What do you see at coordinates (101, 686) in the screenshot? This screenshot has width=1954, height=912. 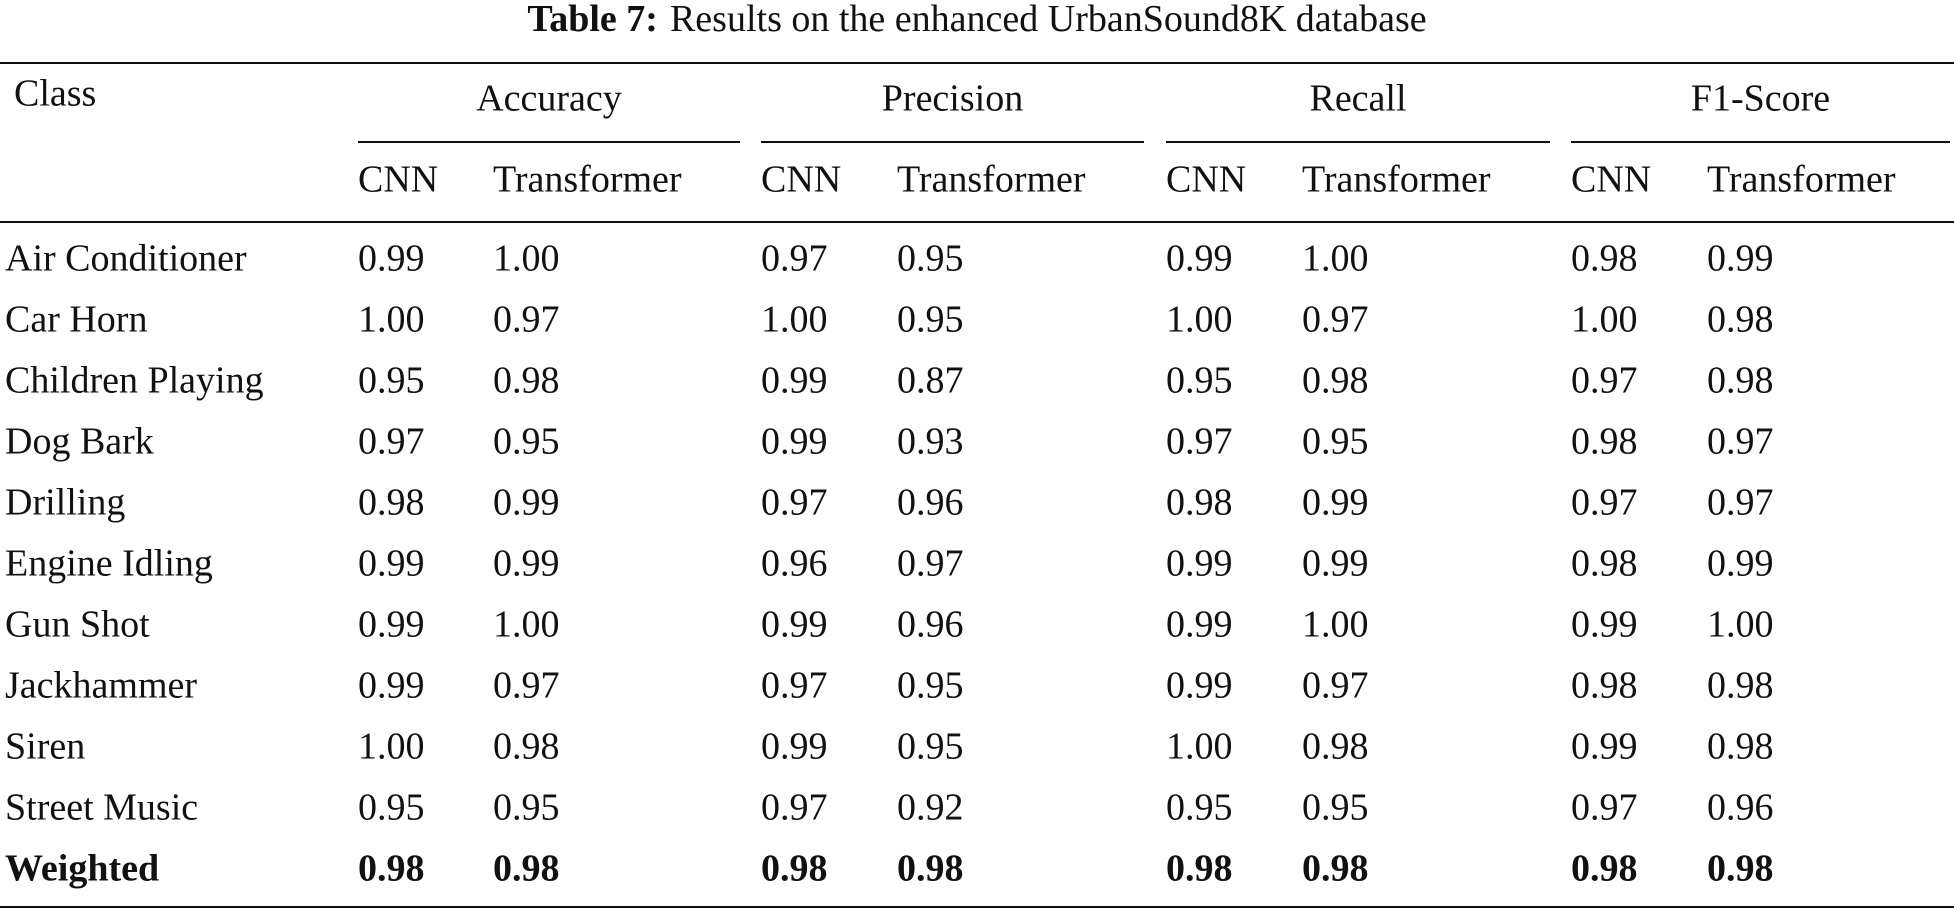 I see `row-label: Jackhammer` at bounding box center [101, 686].